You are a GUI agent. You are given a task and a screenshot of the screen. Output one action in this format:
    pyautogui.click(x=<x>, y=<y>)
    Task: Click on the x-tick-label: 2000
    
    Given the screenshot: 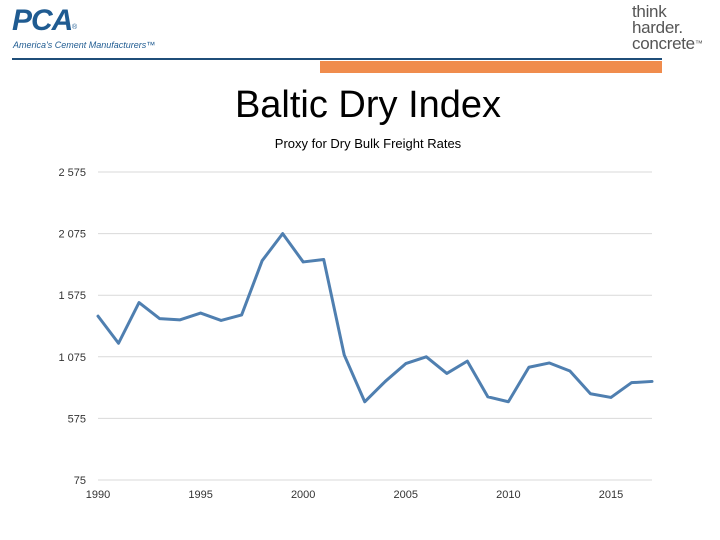 What is the action you would take?
    pyautogui.click(x=303, y=495)
    